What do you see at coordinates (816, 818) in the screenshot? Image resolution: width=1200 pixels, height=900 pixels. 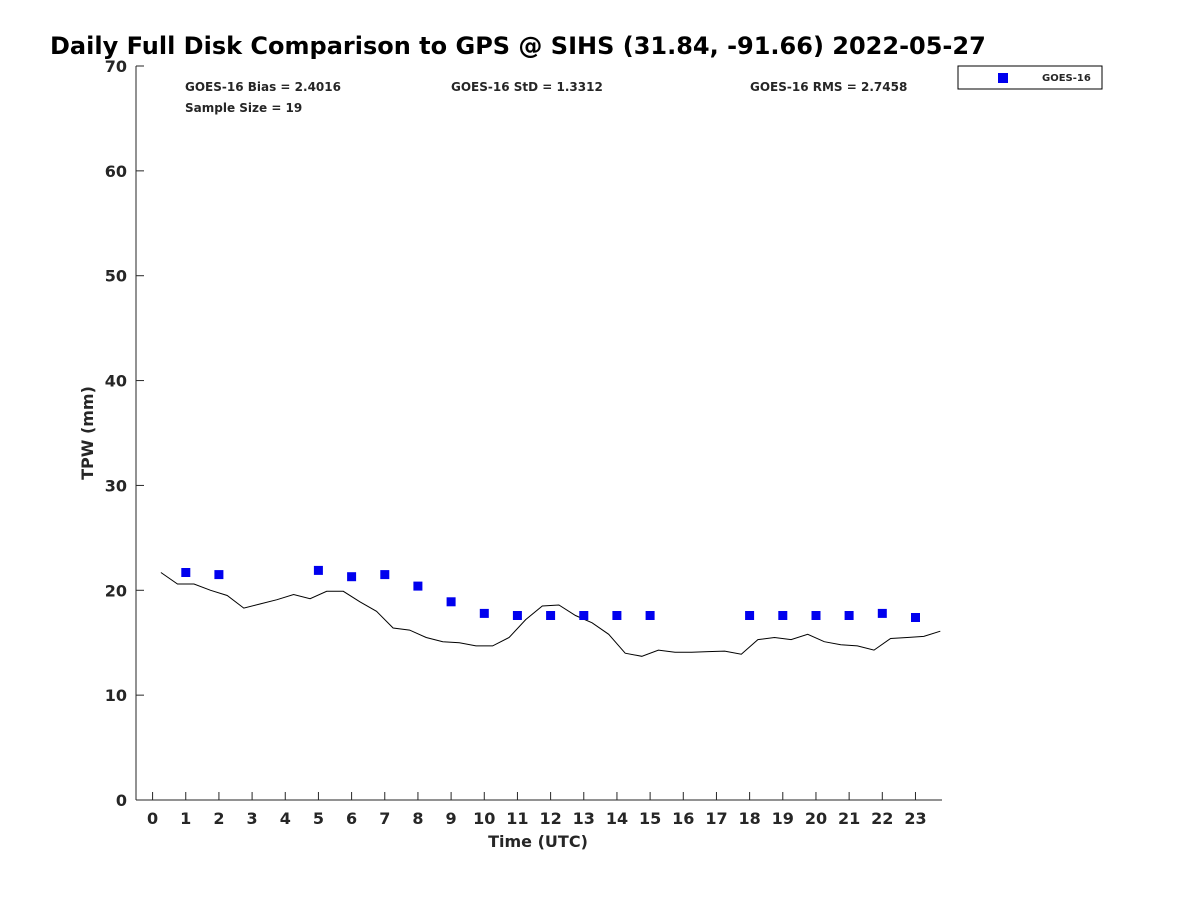 I see `x-tick-label: 20` at bounding box center [816, 818].